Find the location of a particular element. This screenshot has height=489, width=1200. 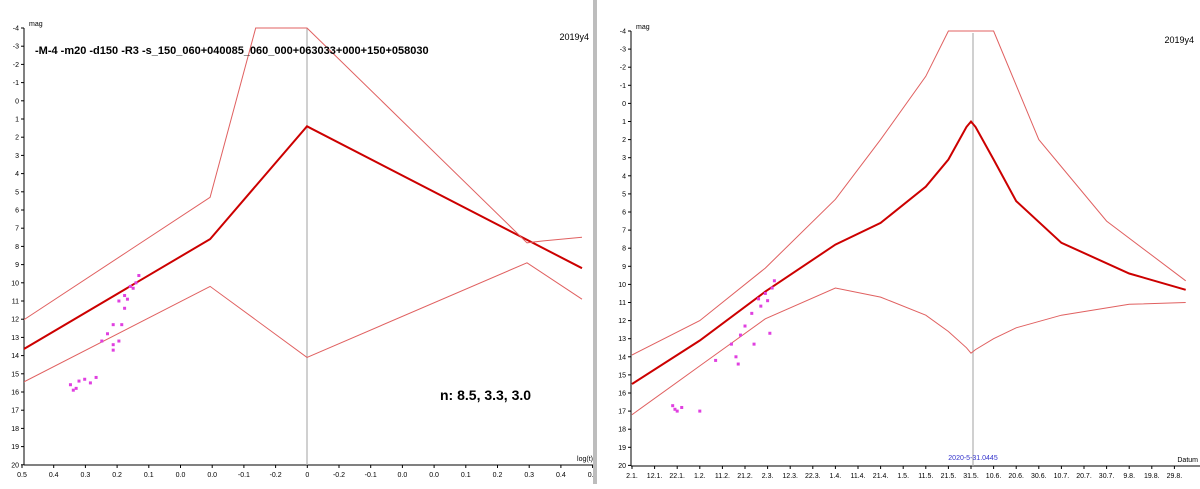

x-tick-label: 30.7. is located at coordinates (1107, 476).